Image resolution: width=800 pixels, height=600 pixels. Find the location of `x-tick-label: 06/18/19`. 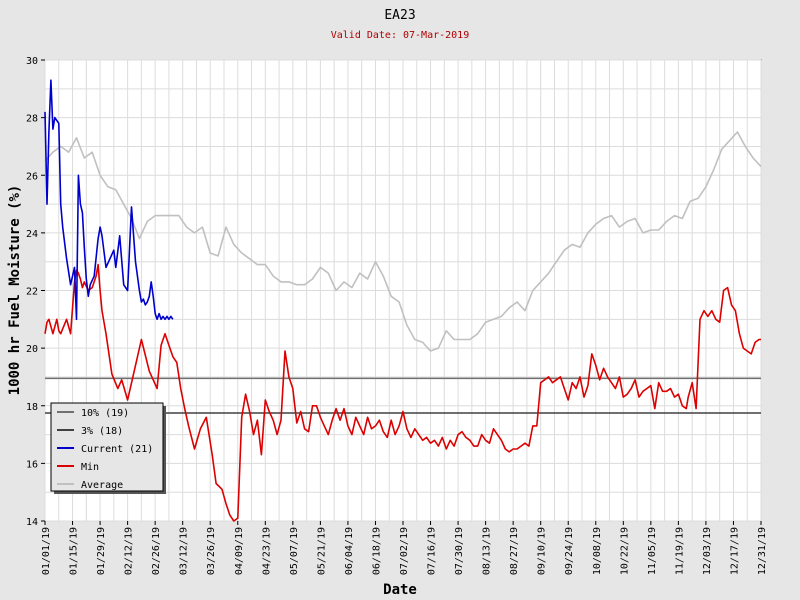

x-tick-label: 06/18/19 is located at coordinates (377, 551).